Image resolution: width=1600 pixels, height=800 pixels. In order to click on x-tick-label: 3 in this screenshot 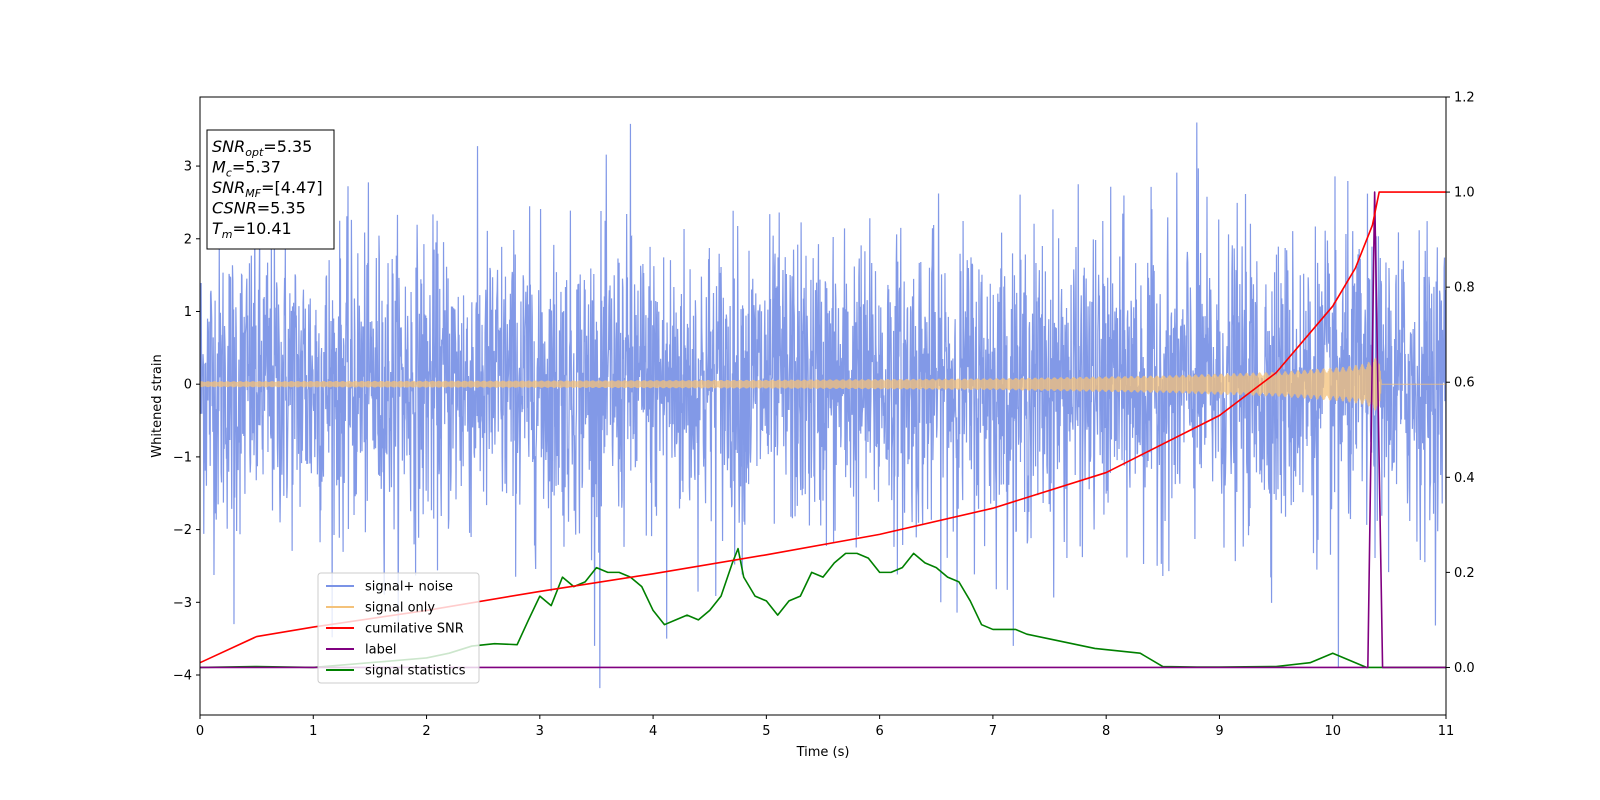, I will do `click(540, 731)`.